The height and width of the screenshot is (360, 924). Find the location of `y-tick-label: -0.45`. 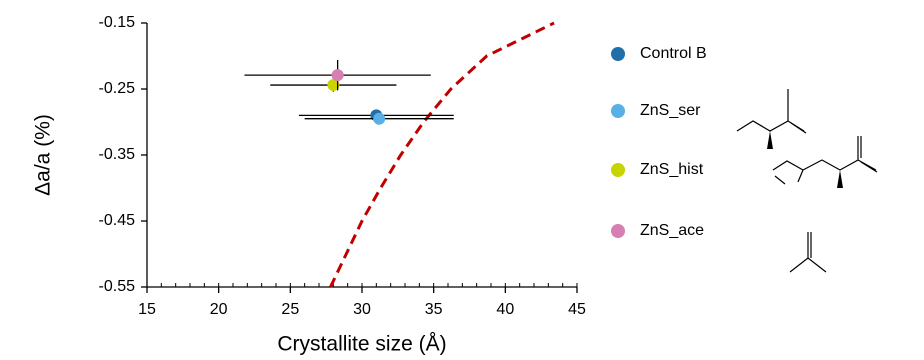

y-tick-label: -0.45 is located at coordinates (117, 220).